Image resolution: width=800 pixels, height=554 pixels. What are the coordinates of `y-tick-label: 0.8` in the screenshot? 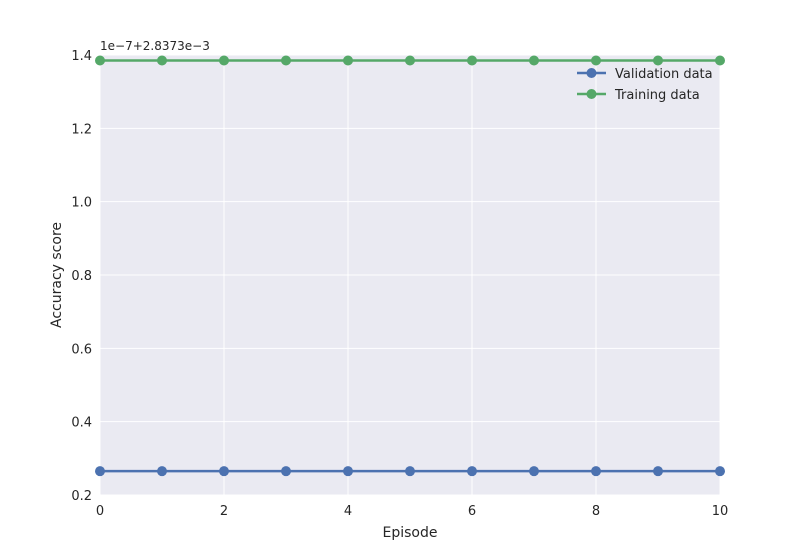 It's located at (81, 276).